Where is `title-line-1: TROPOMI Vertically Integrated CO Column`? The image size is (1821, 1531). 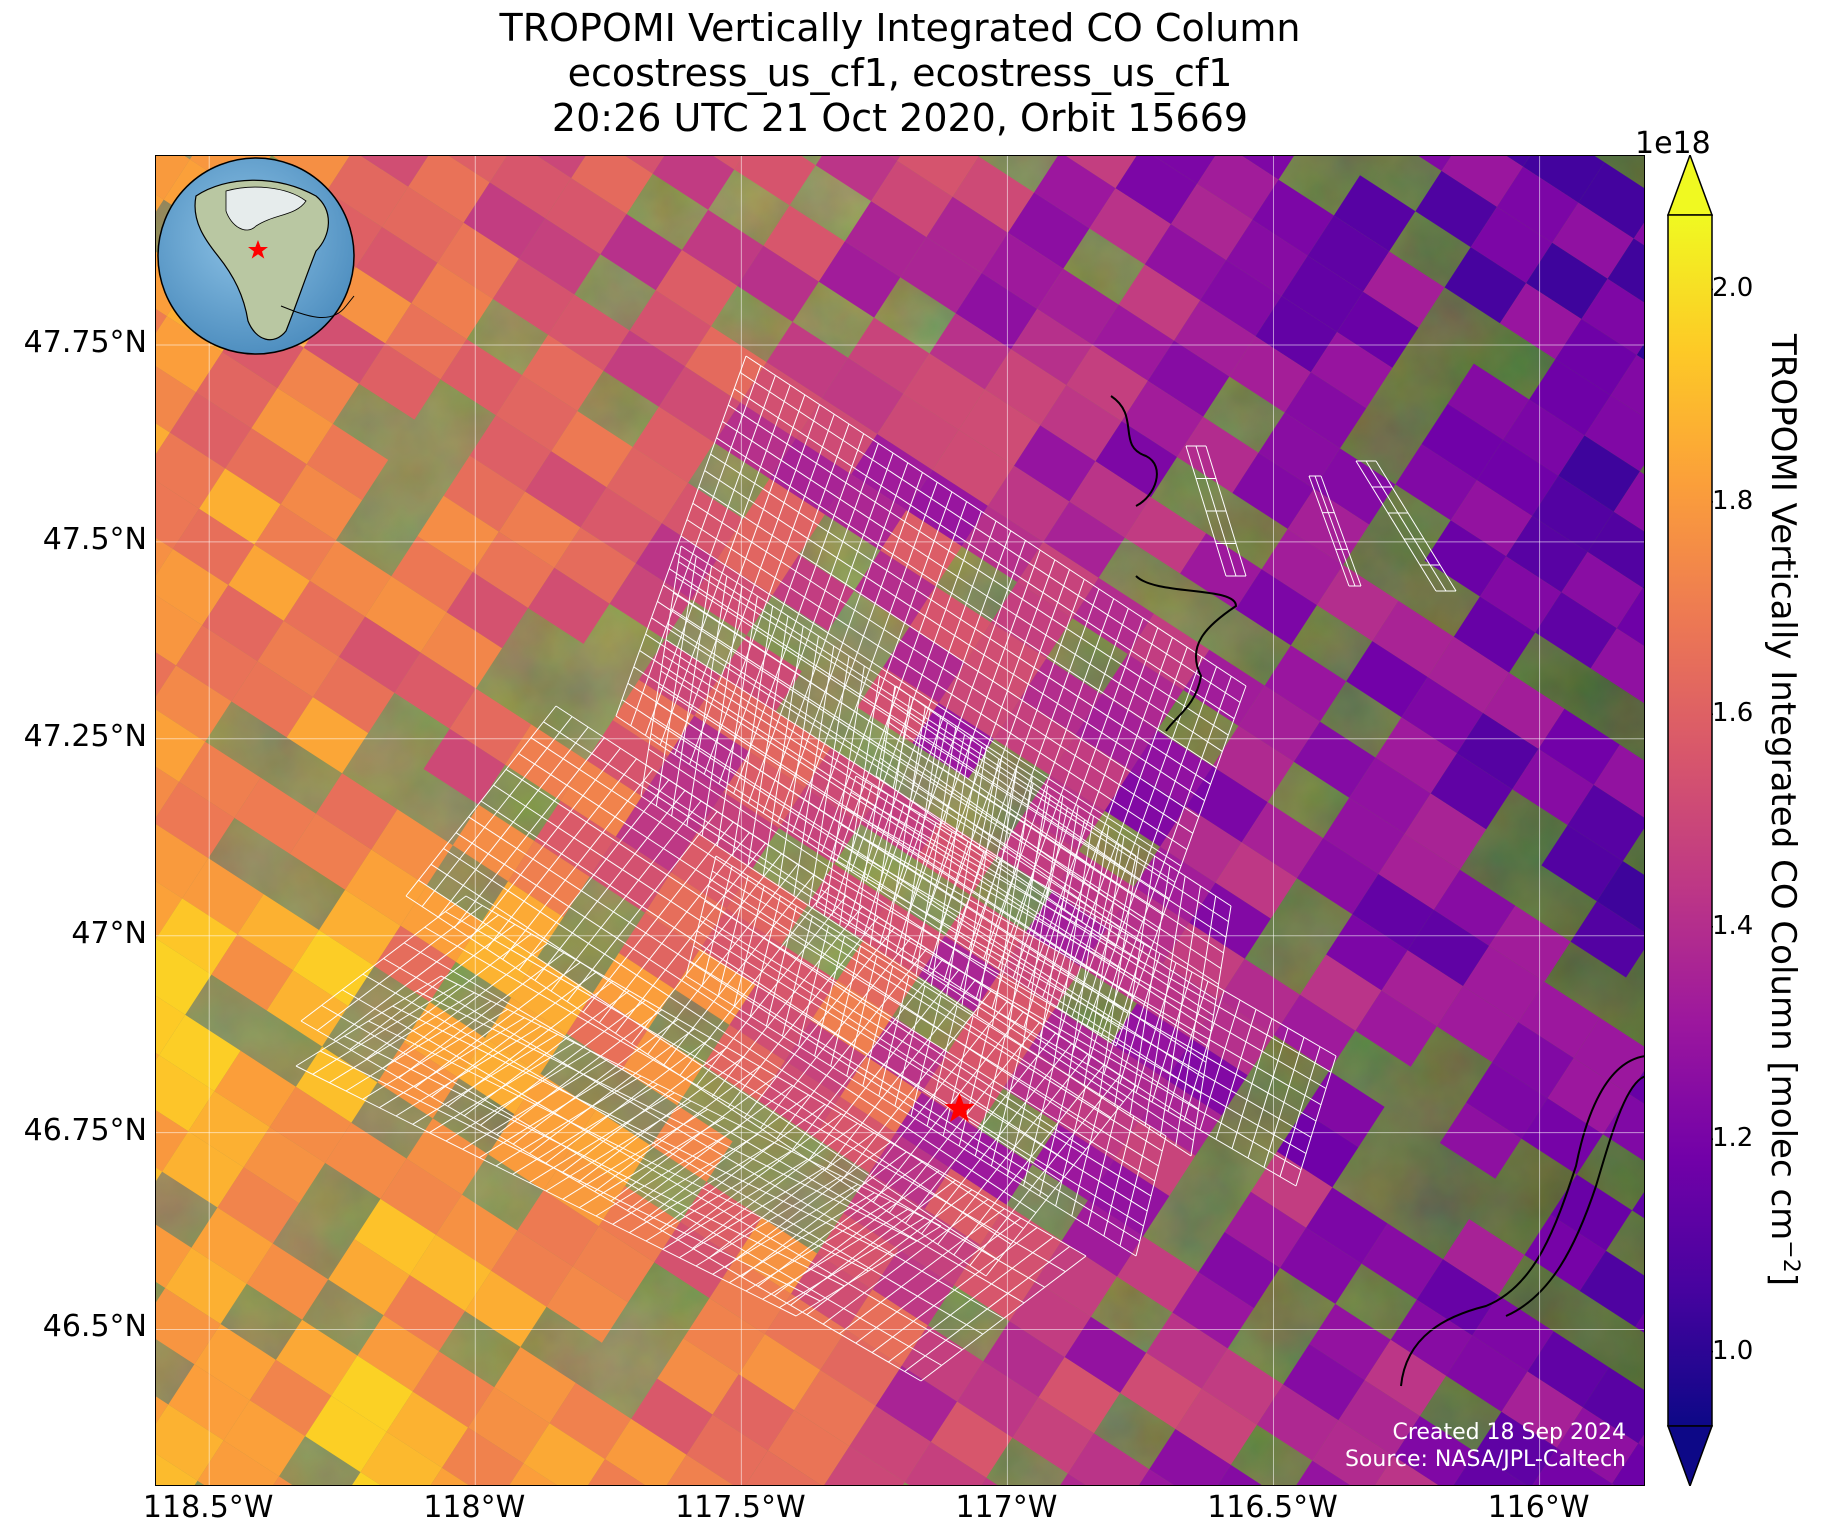 title-line-1: TROPOMI Vertically Integrated CO Column is located at coordinates (900, 28).